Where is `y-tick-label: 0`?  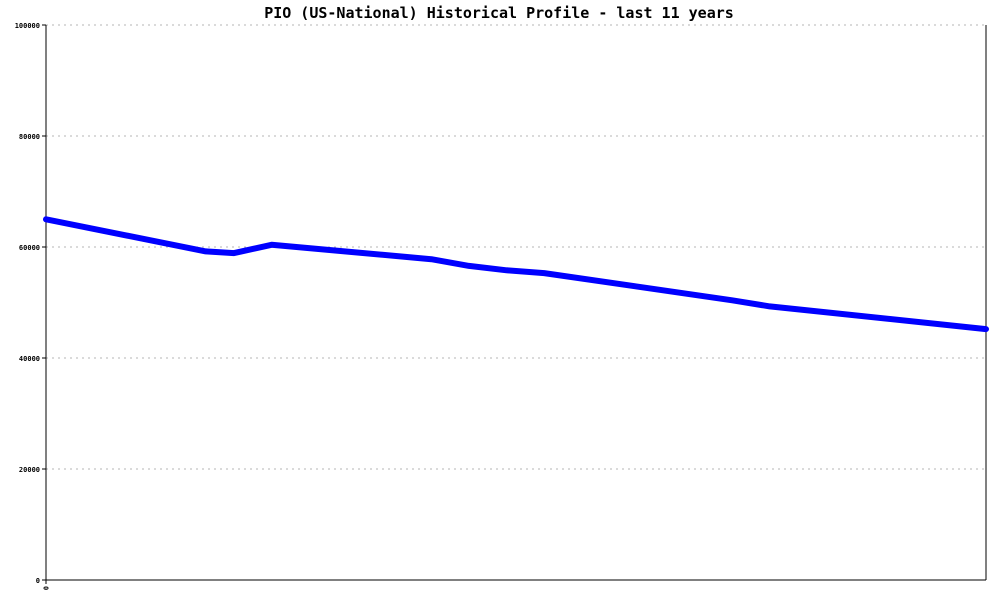
y-tick-label: 0 is located at coordinates (38, 581).